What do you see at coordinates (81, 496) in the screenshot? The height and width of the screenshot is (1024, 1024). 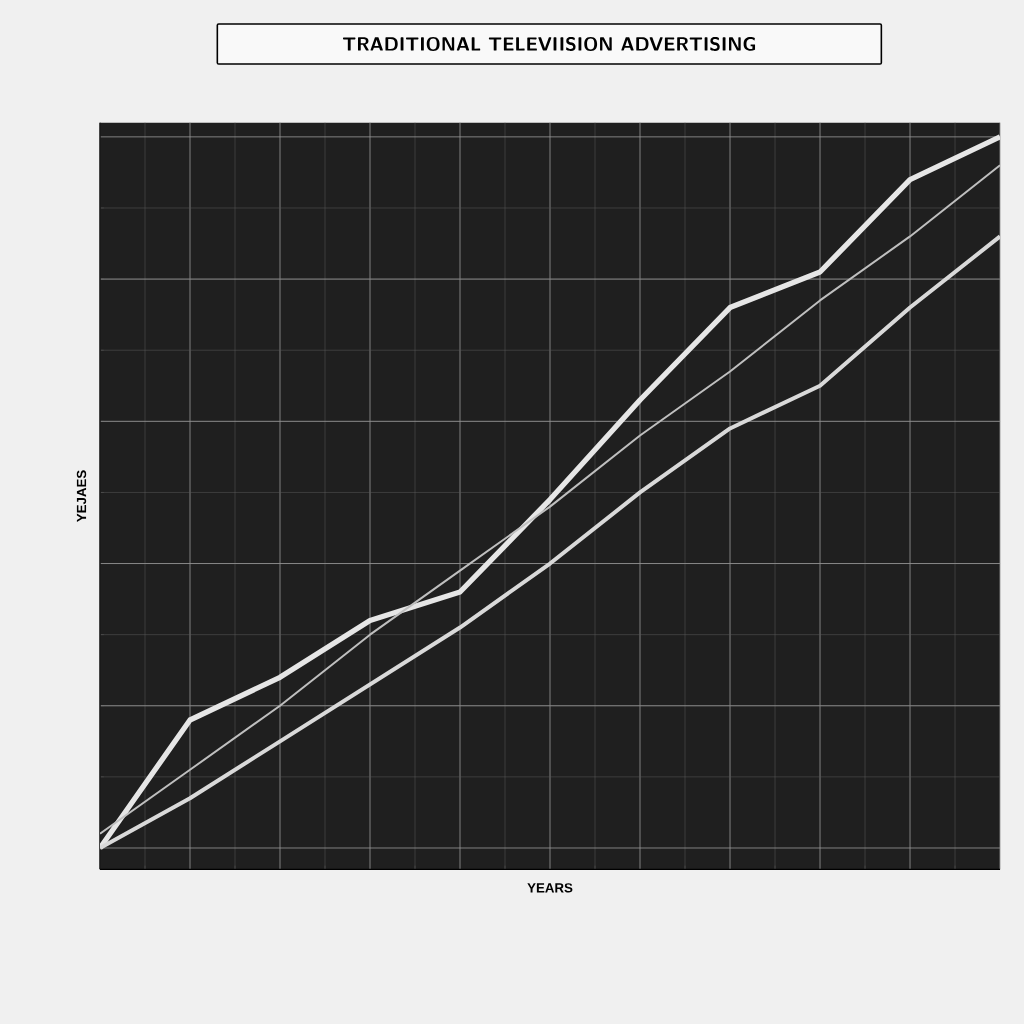 I see `y-axis-title: YEJAES` at bounding box center [81, 496].